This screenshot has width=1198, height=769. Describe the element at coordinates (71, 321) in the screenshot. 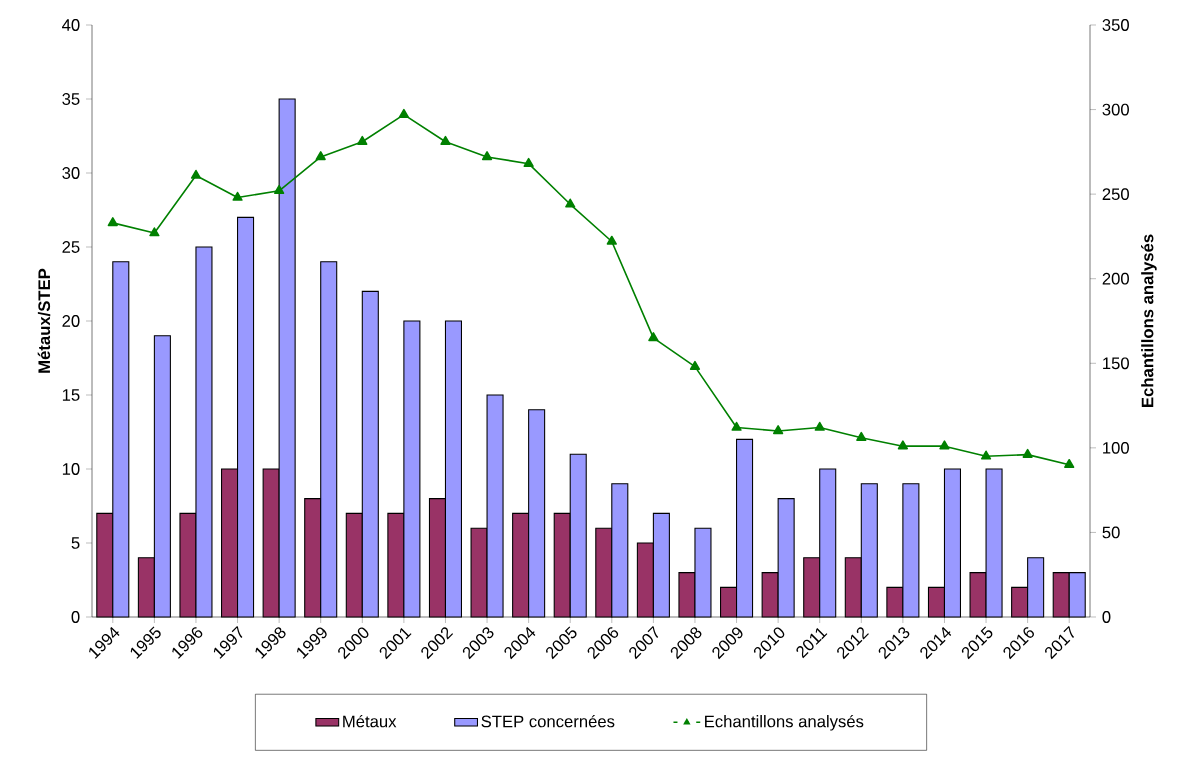

I see `y-tick-label: 20` at that location.